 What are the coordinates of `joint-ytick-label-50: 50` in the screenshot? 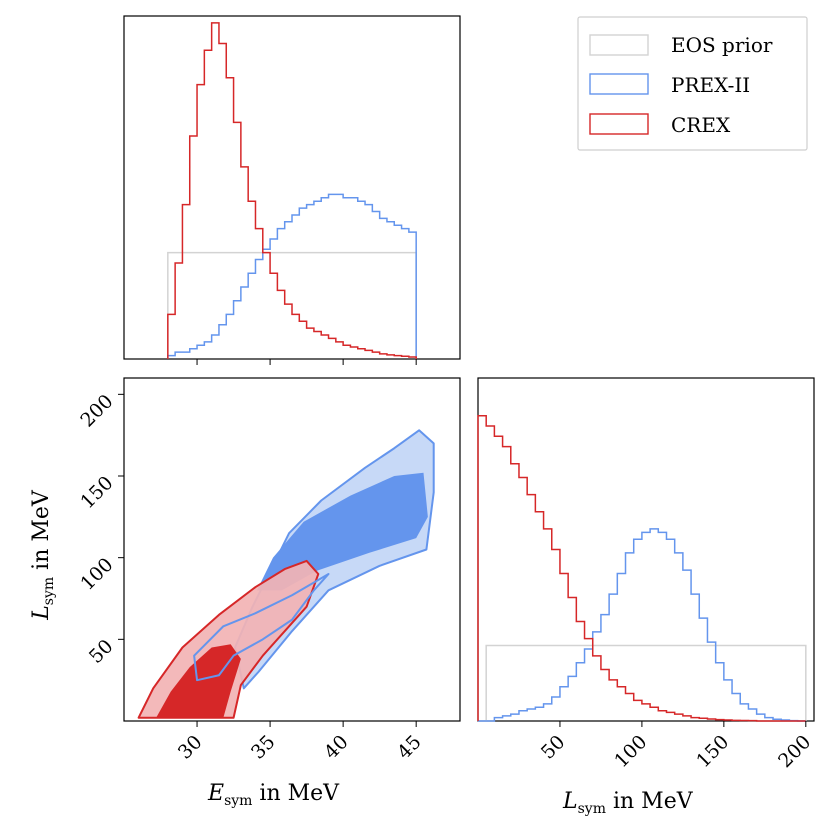 It's located at (101, 651).